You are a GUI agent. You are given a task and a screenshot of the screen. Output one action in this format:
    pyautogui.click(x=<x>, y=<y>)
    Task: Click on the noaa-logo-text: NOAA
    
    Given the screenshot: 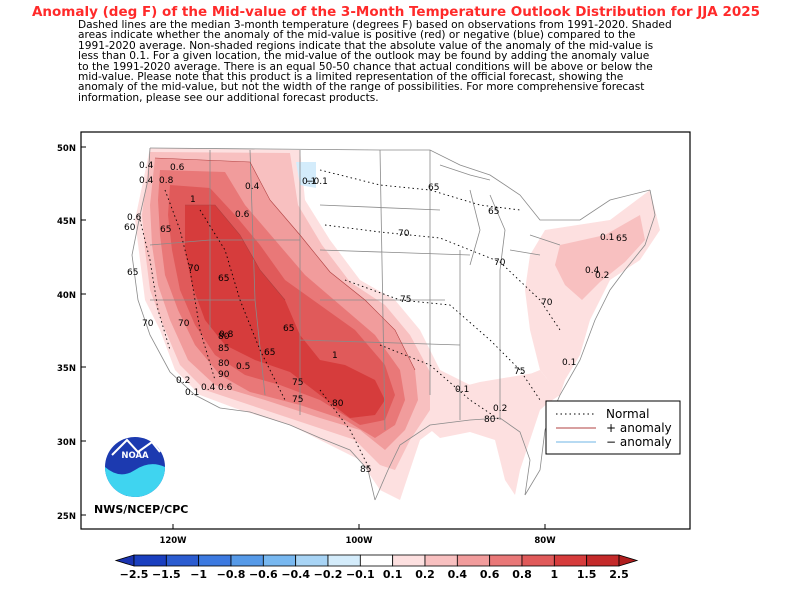 What is the action you would take?
    pyautogui.click(x=135, y=456)
    